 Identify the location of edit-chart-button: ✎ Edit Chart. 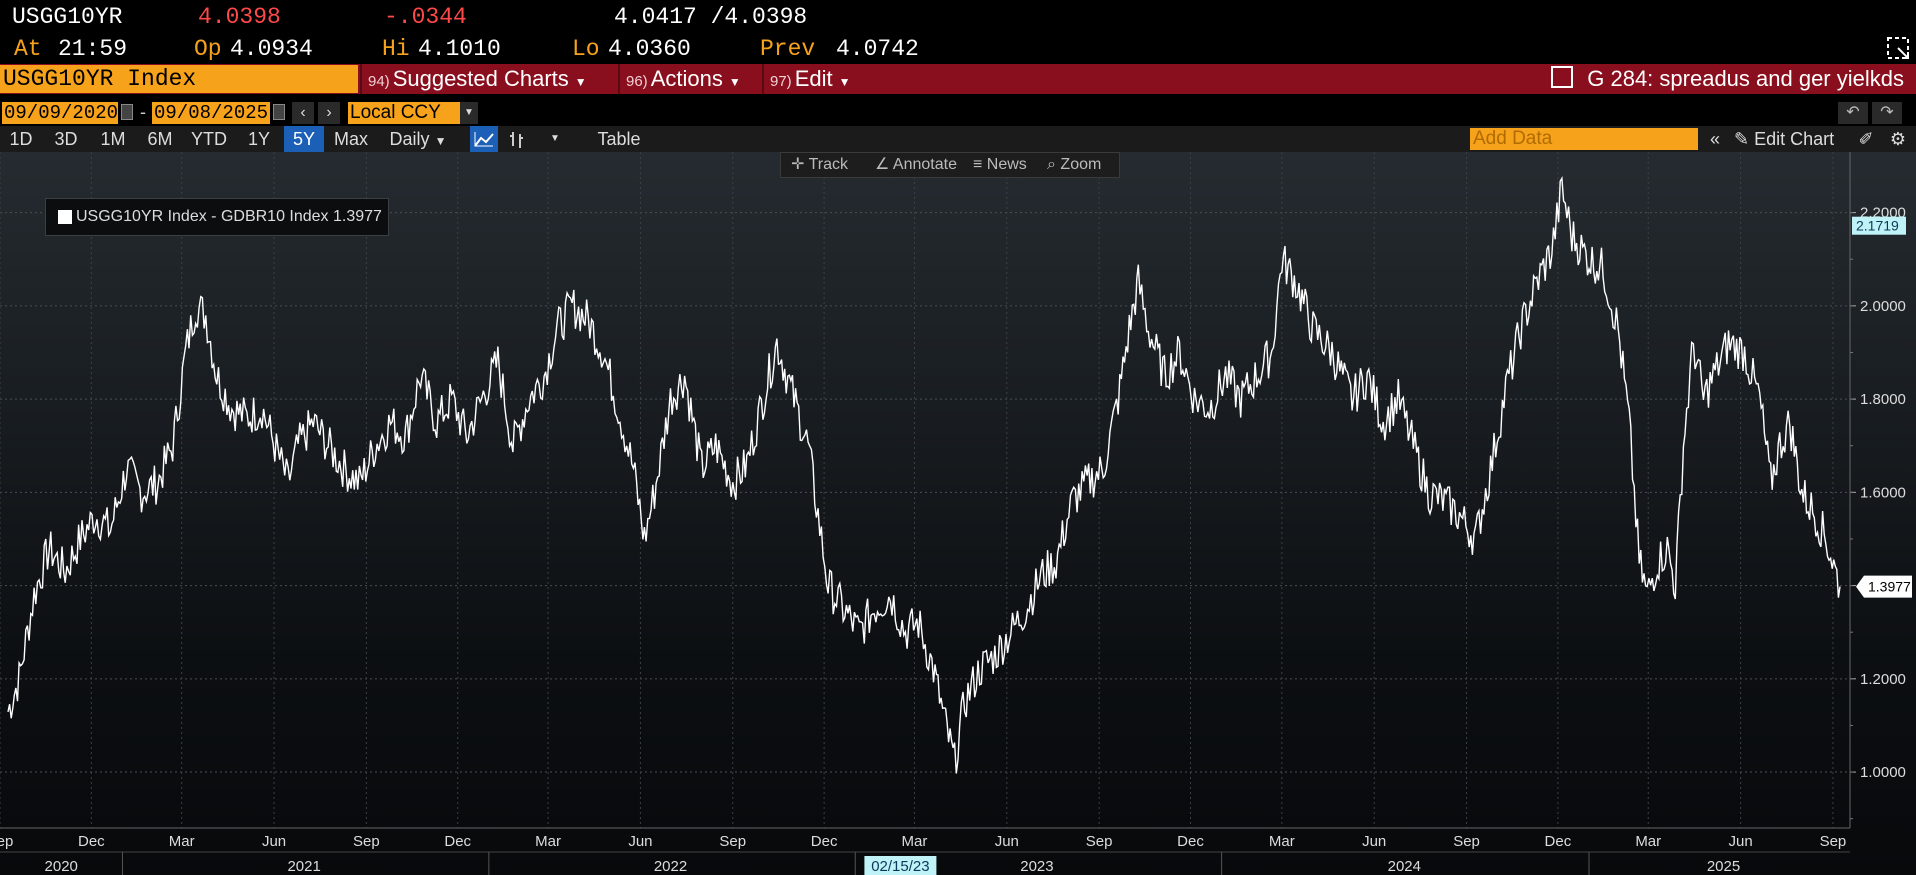
(1788, 139).